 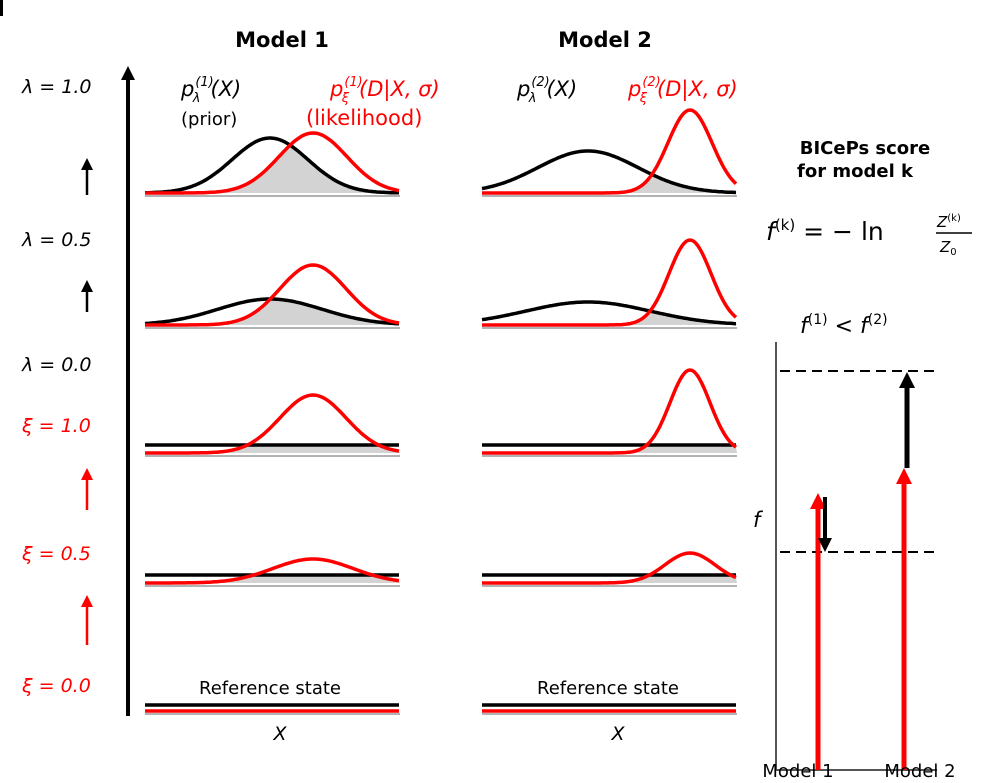 I want to click on score-title-1: BICePs score, so click(x=865, y=148).